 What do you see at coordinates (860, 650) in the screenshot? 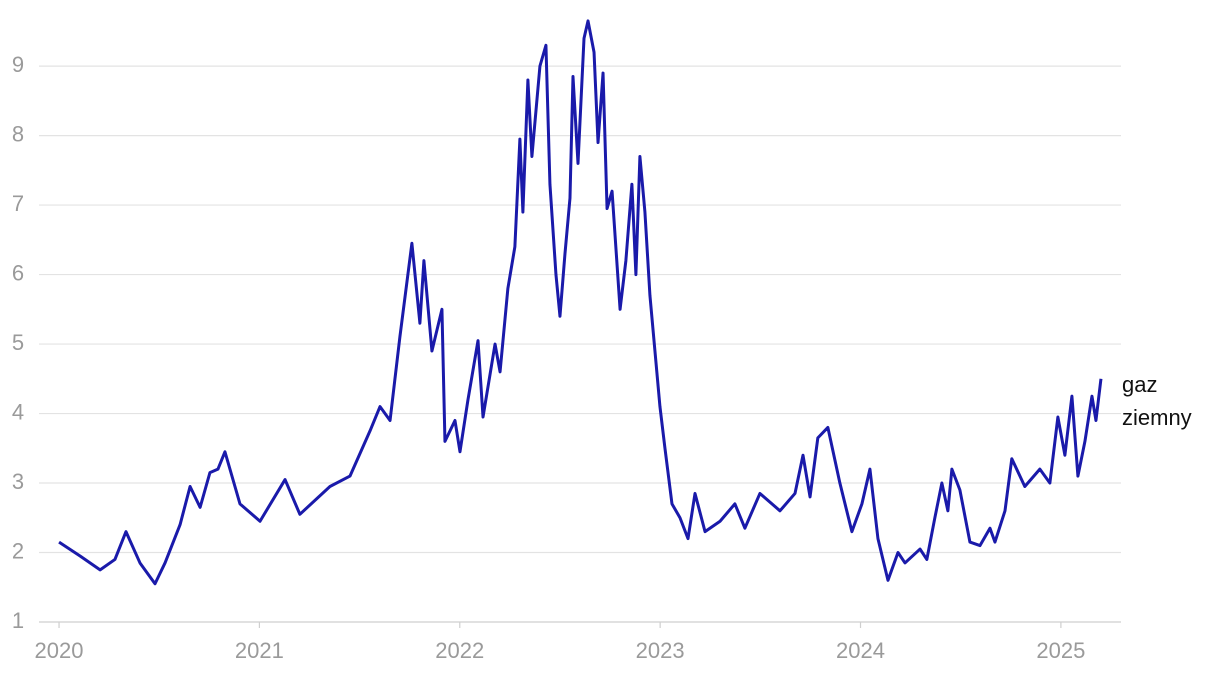
I see `x-tick-label: 2024` at bounding box center [860, 650].